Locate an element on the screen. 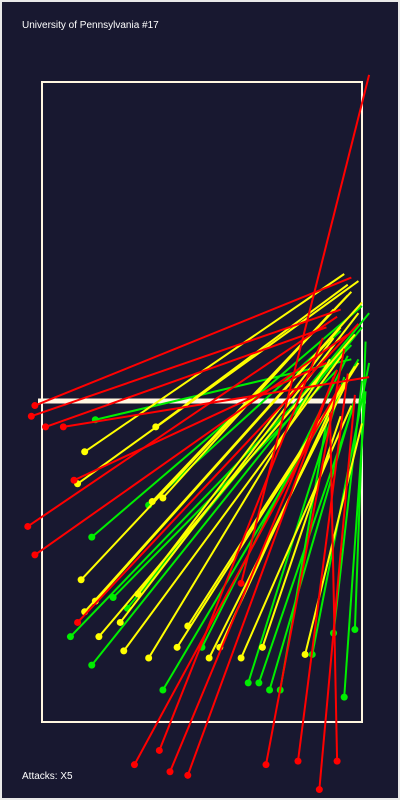 The width and height of the screenshot is (400, 802). chart-title: University of Pennsylvania #17 is located at coordinates (90, 25).